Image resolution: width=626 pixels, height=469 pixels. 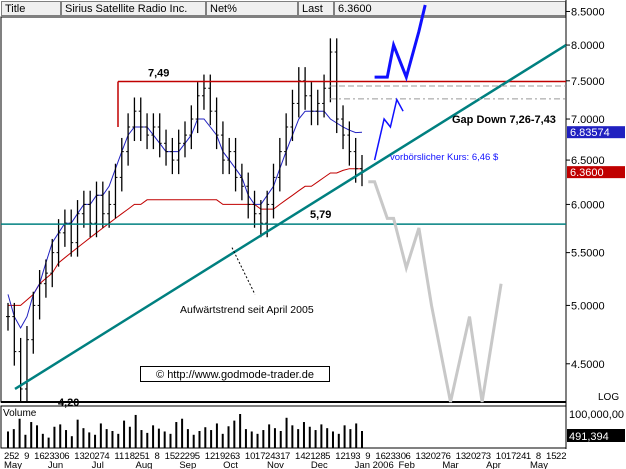 What do you see at coordinates (589, 437) in the screenshot?
I see `volume-tick-label: 491,394` at bounding box center [589, 437].